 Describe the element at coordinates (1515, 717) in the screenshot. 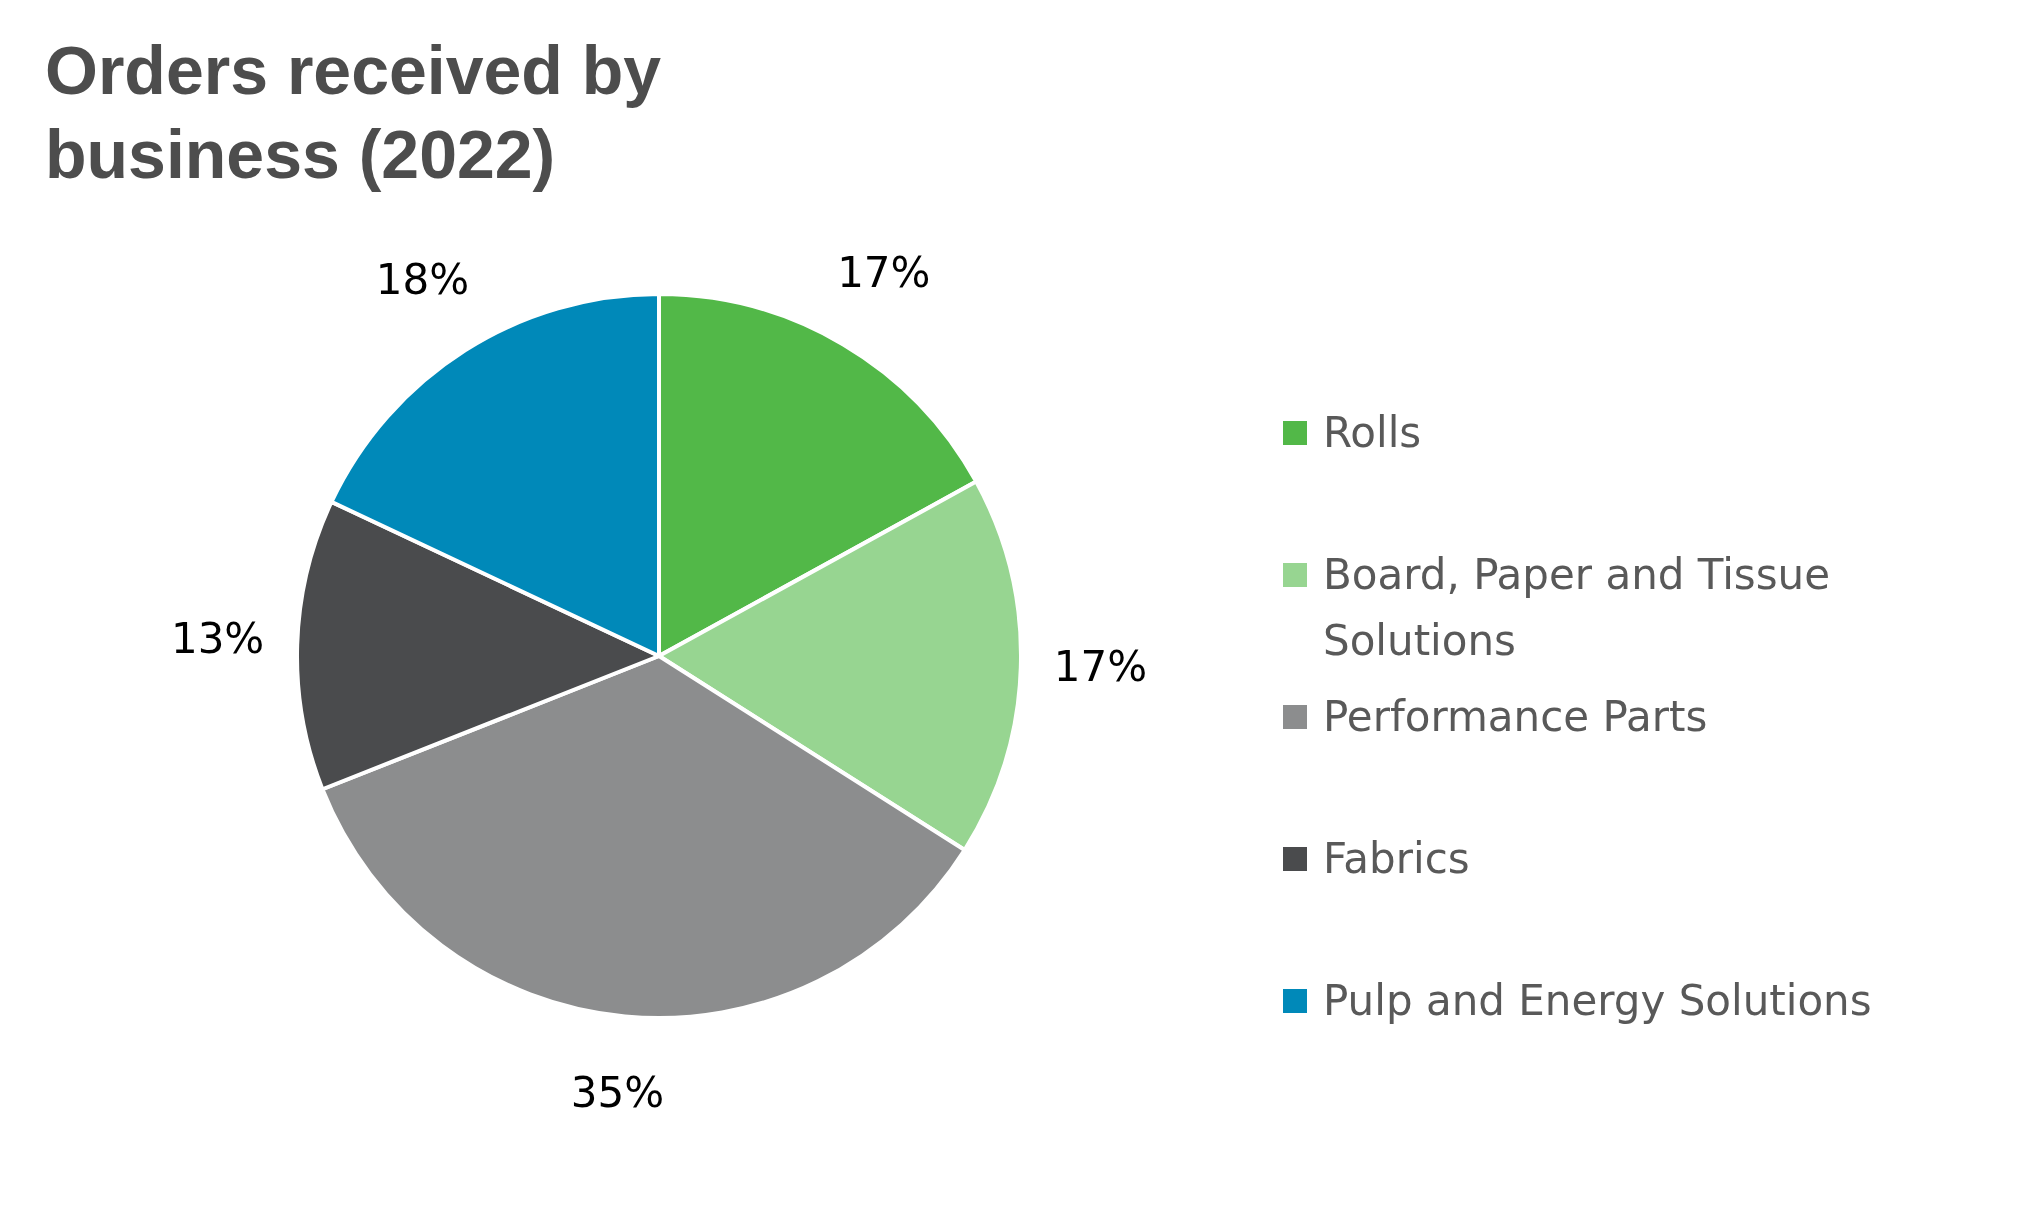

I see `legend-label: Performance Parts` at that location.